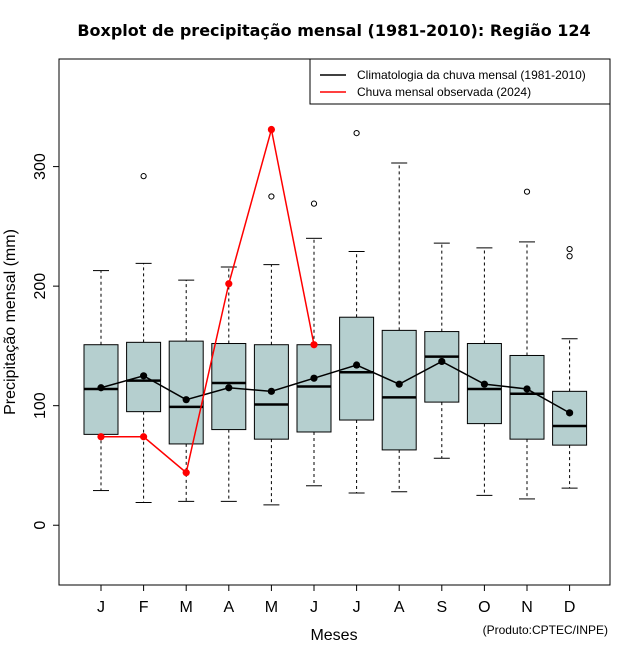 The image size is (640, 660). I want to click on x-tick-label: F, so click(144, 607).